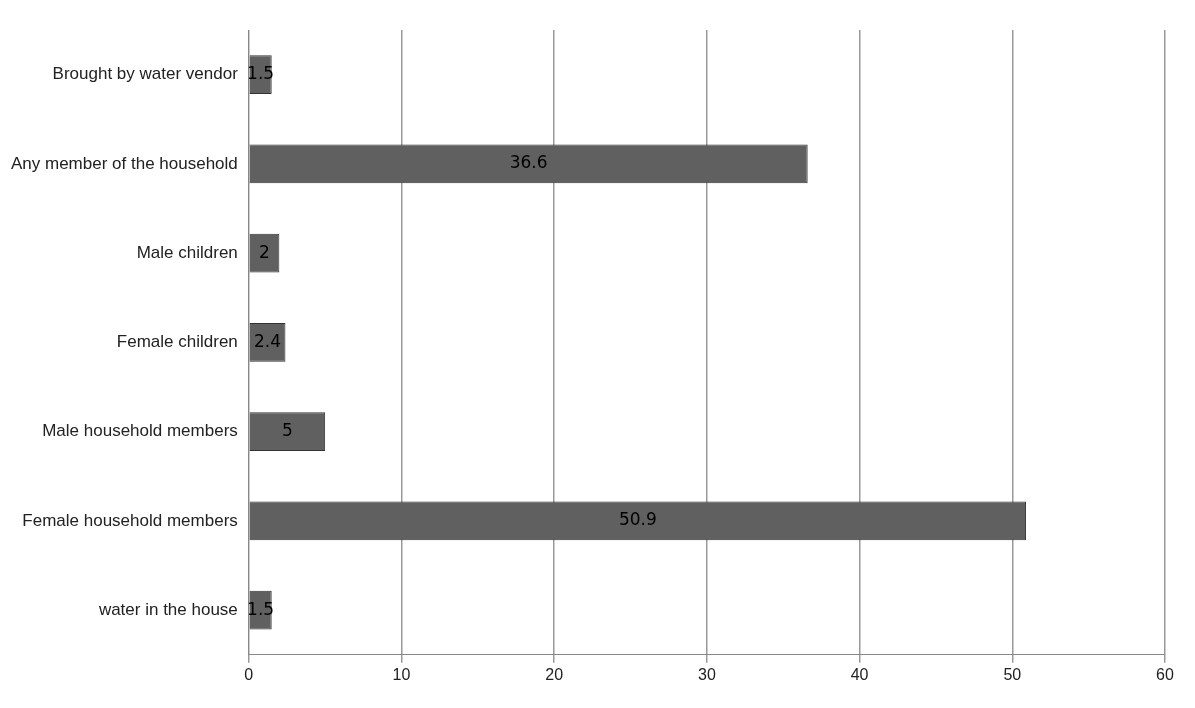  What do you see at coordinates (140, 431) in the screenshot?
I see `y-tick-label: Male household members` at bounding box center [140, 431].